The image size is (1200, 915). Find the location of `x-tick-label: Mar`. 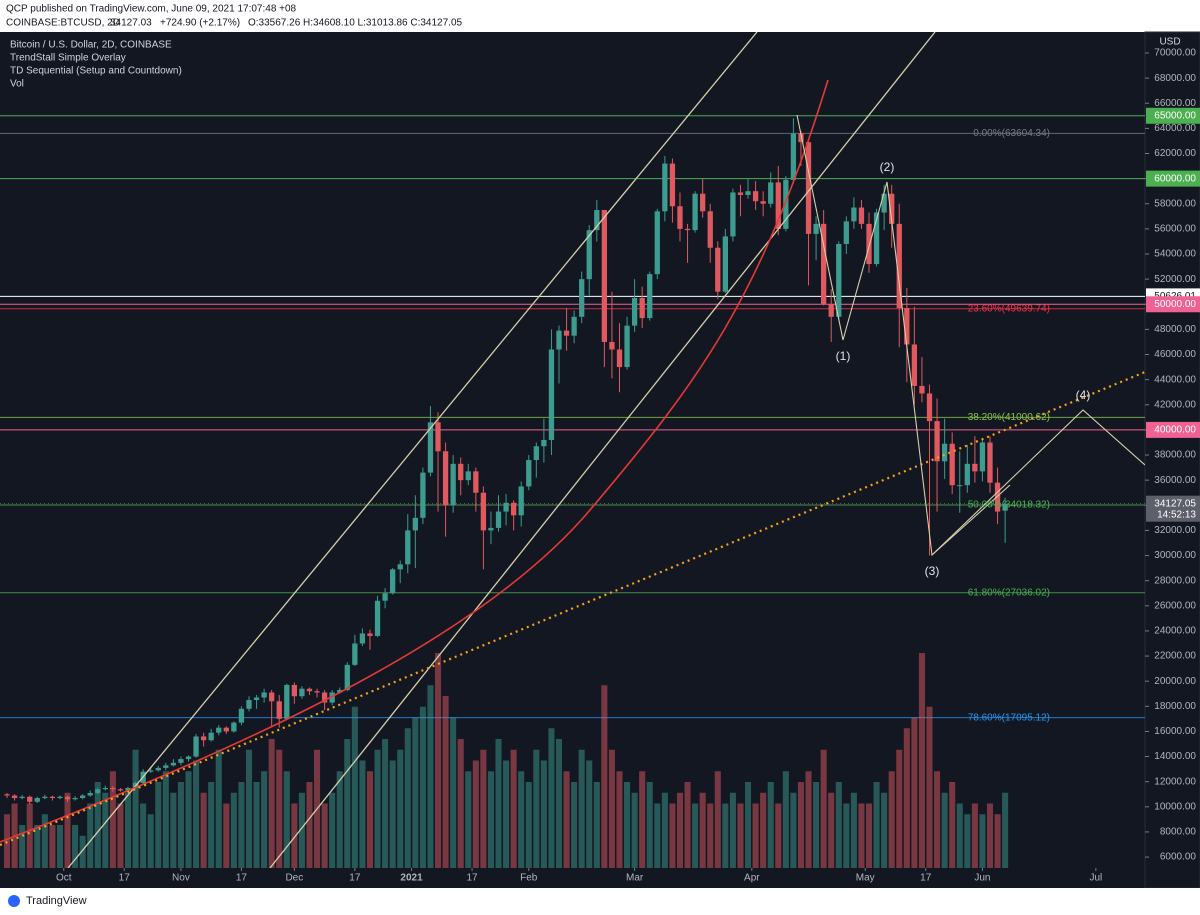

x-tick-label: Mar is located at coordinates (635, 878).